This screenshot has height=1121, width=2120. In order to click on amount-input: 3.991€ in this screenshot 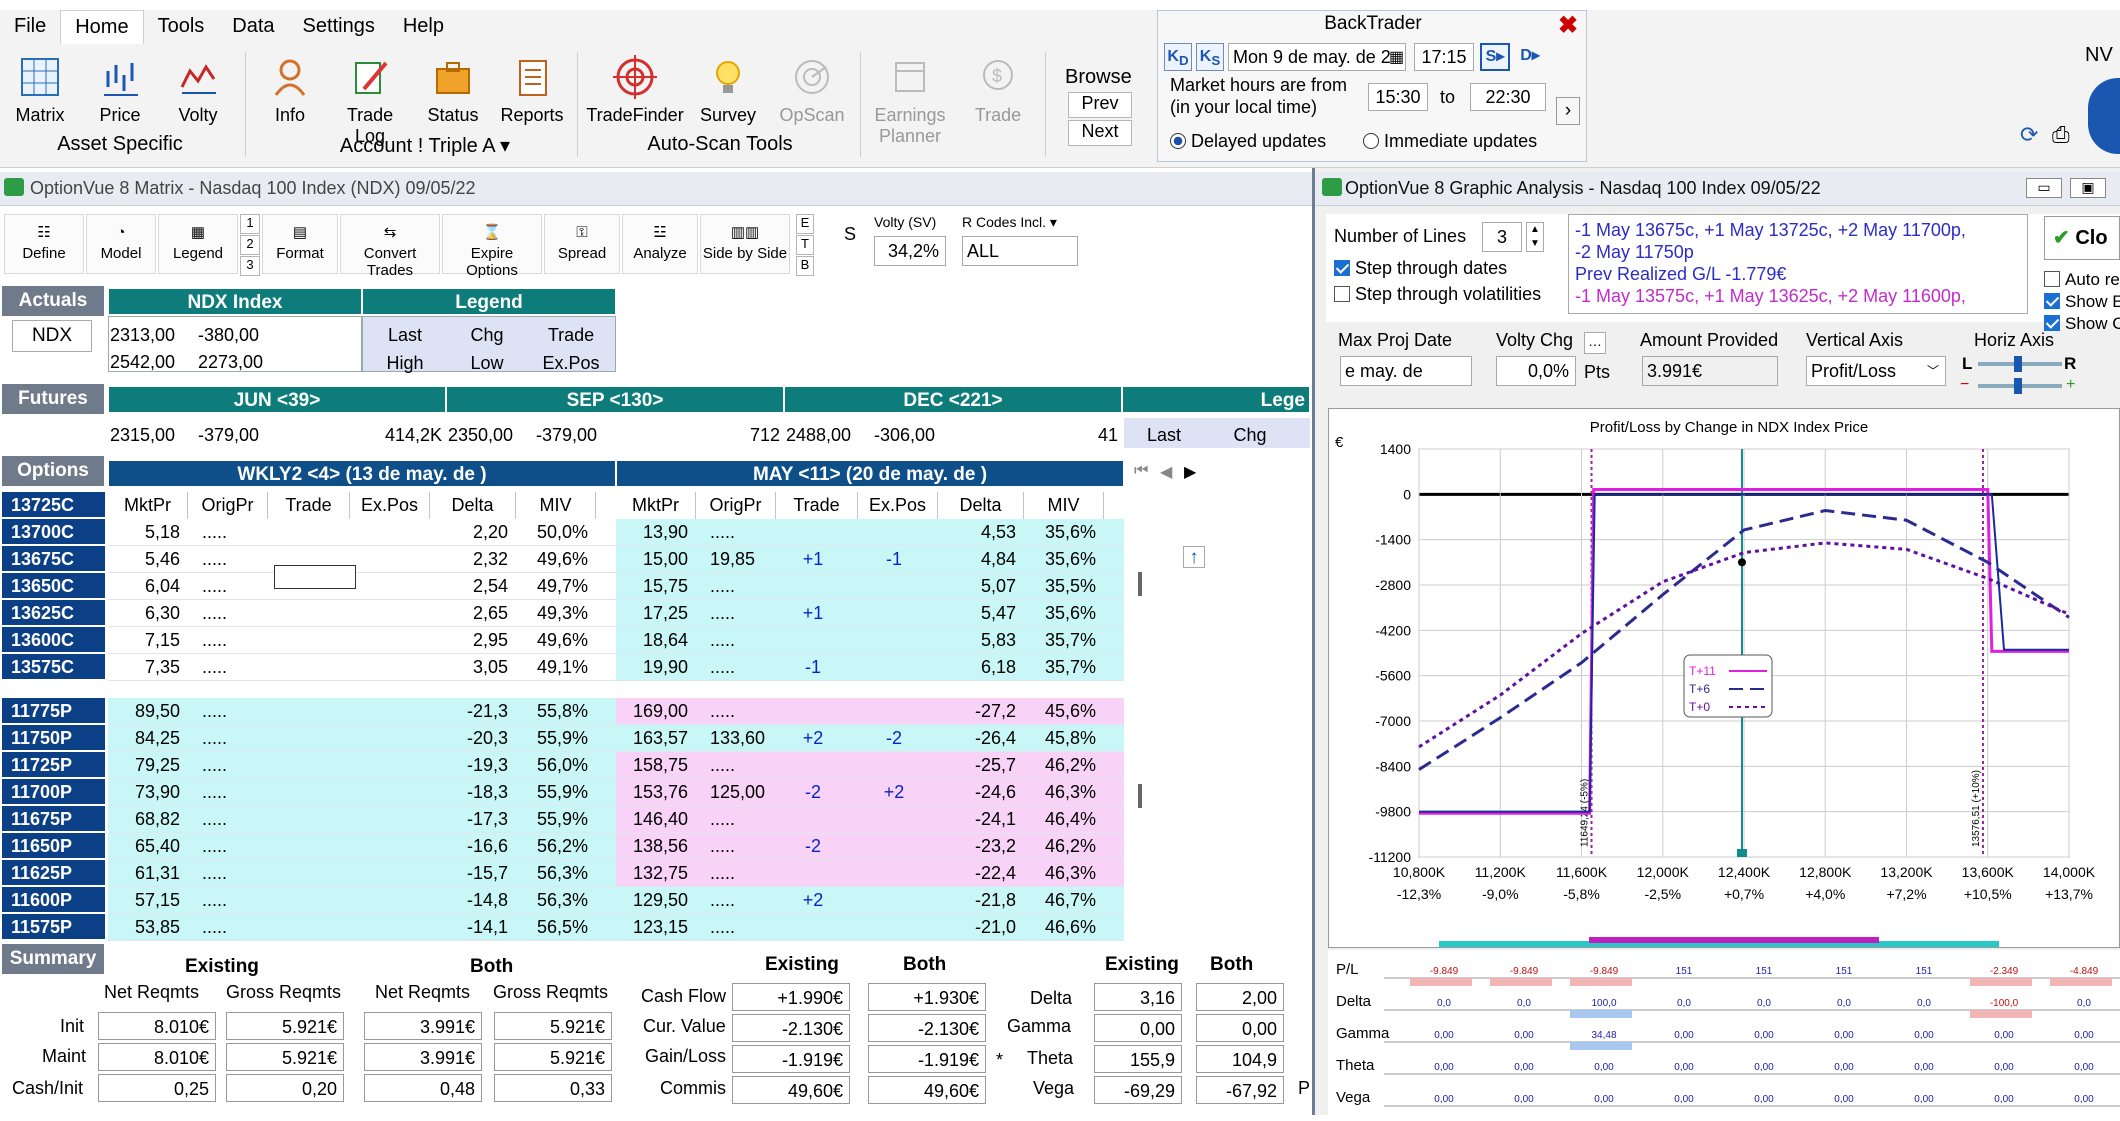, I will do `click(1710, 371)`.